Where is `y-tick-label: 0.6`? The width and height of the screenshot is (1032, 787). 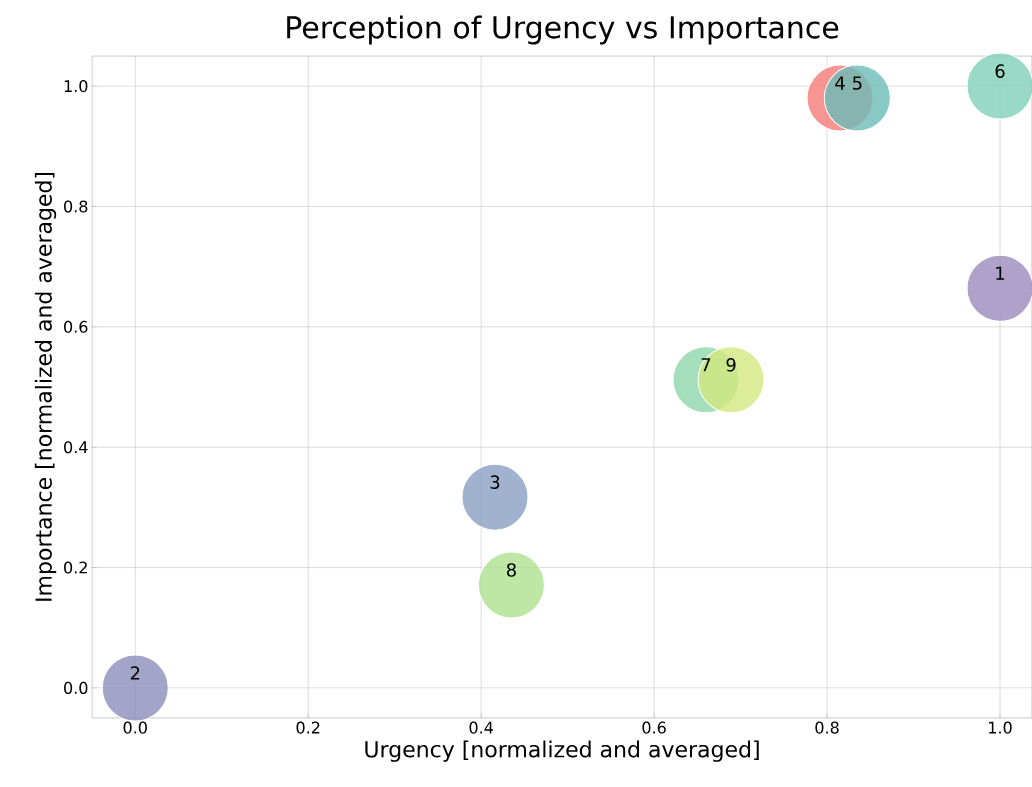
y-tick-label: 0.6 is located at coordinates (76, 326).